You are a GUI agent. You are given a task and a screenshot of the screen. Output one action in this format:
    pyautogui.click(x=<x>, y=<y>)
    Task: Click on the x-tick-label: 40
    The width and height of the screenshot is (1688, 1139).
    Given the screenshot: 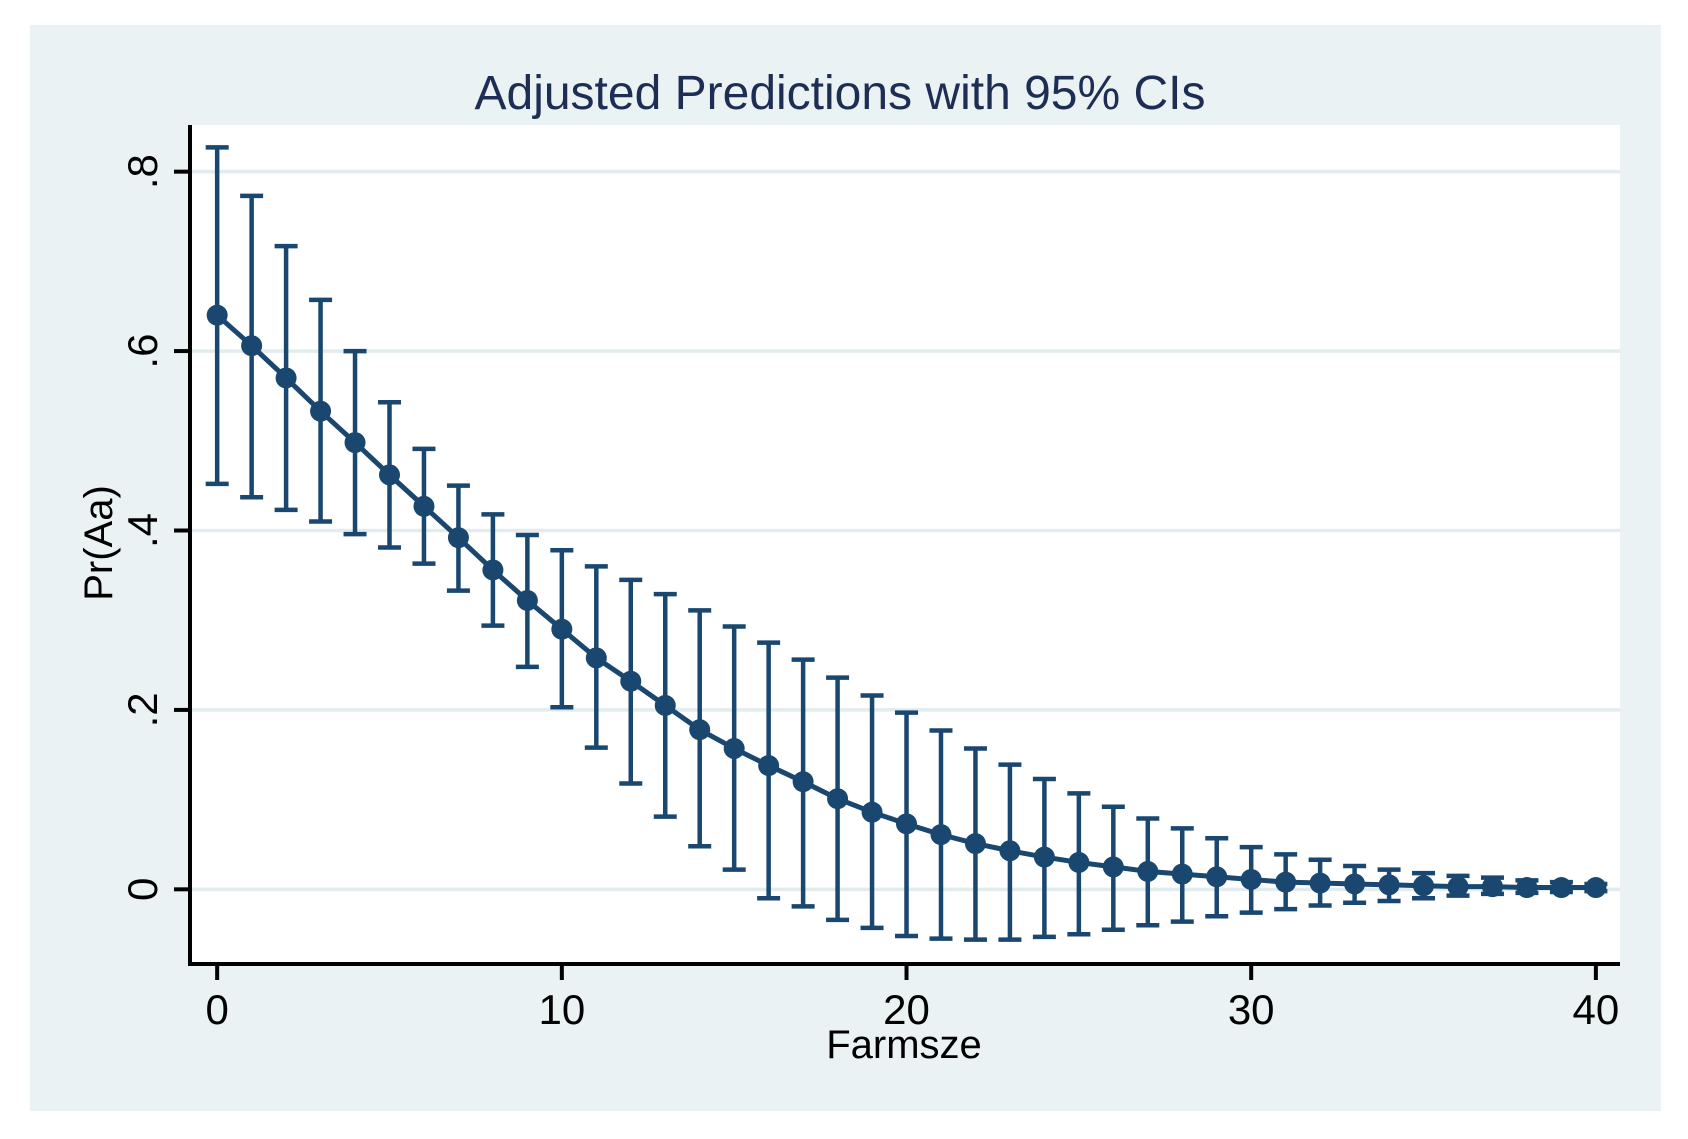 What is the action you would take?
    pyautogui.click(x=1596, y=1009)
    